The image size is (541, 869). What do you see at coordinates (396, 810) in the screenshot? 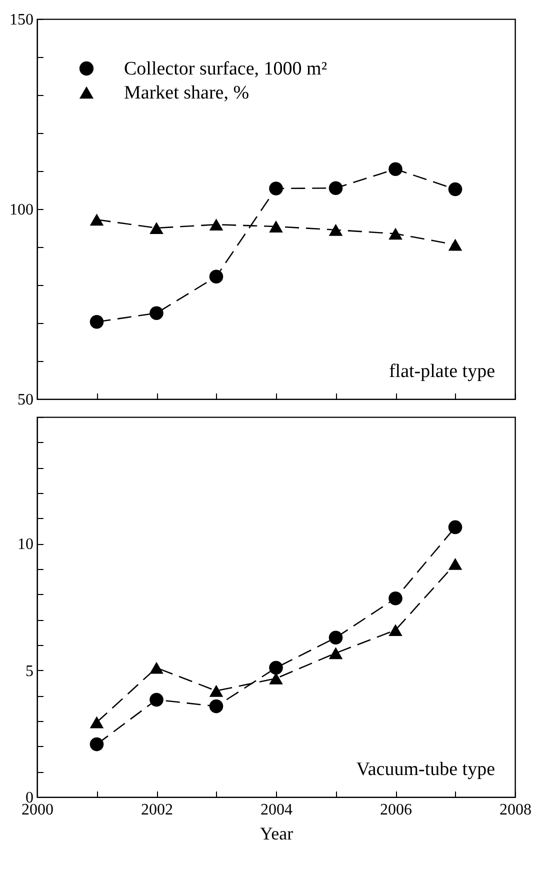
I see `x-tick-label: 2006` at bounding box center [396, 810].